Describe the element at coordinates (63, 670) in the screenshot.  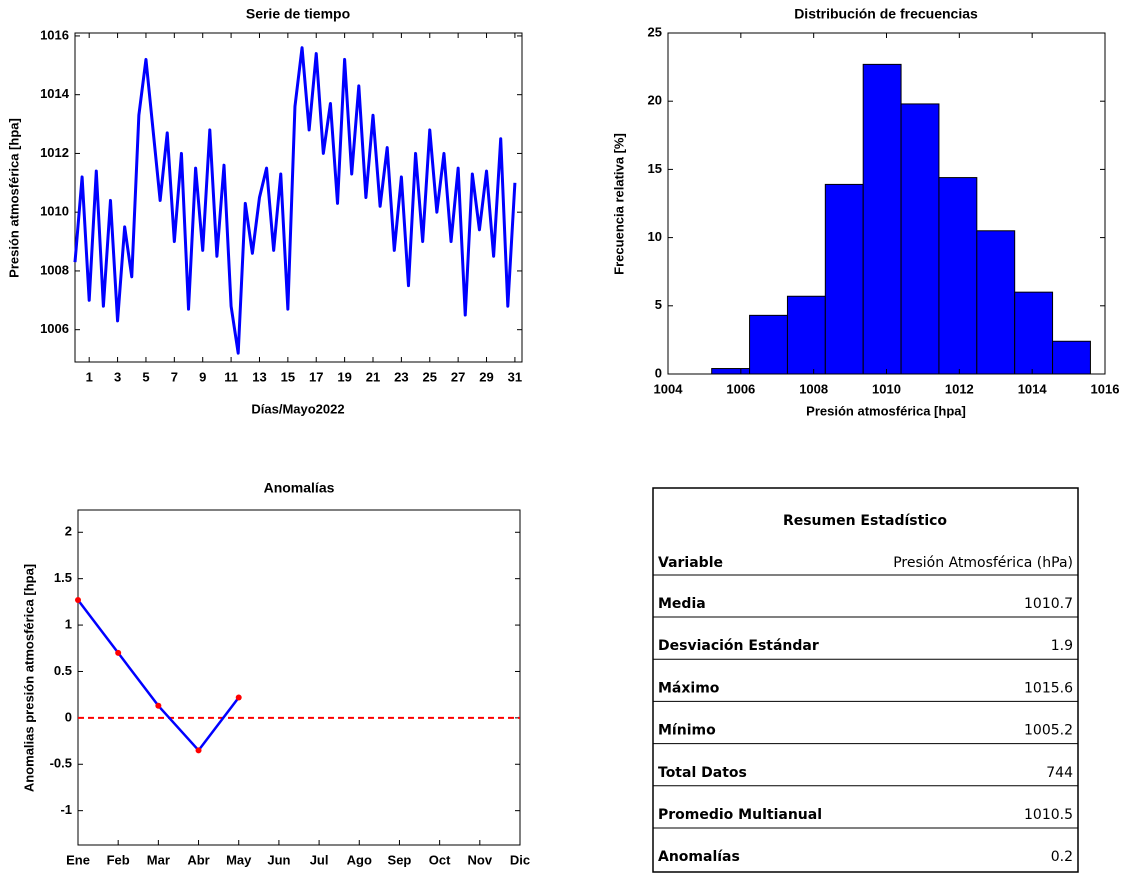
I see `y-tick-label: 0.5` at that location.